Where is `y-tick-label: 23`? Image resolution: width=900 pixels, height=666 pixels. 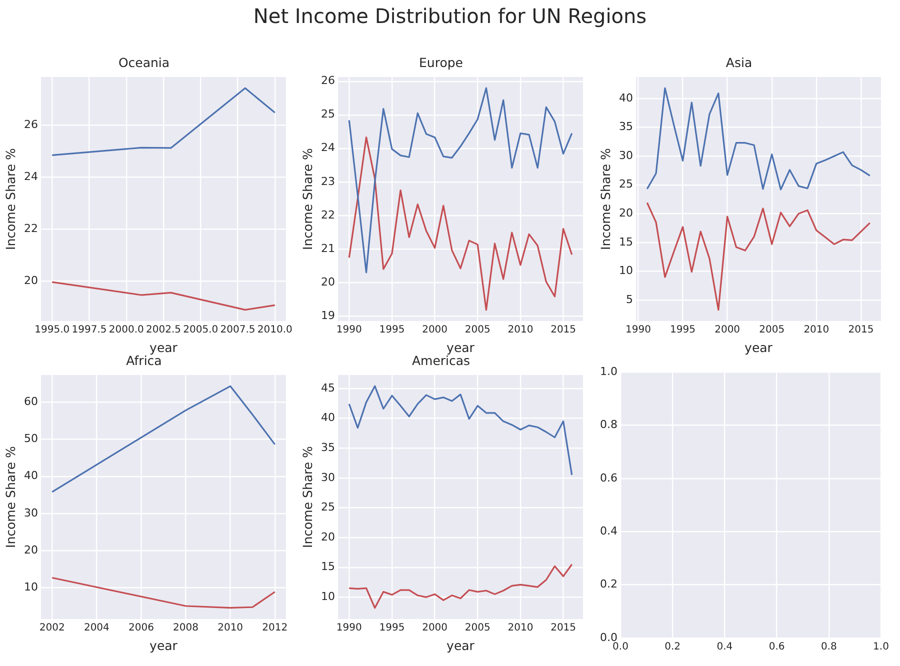 y-tick-label: 23 is located at coordinates (327, 181).